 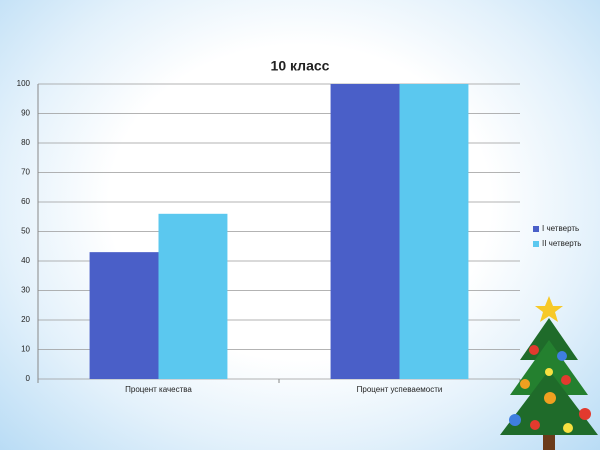 What do you see at coordinates (400, 389) in the screenshot?
I see `x-tick-label: Процент успеваемости` at bounding box center [400, 389].